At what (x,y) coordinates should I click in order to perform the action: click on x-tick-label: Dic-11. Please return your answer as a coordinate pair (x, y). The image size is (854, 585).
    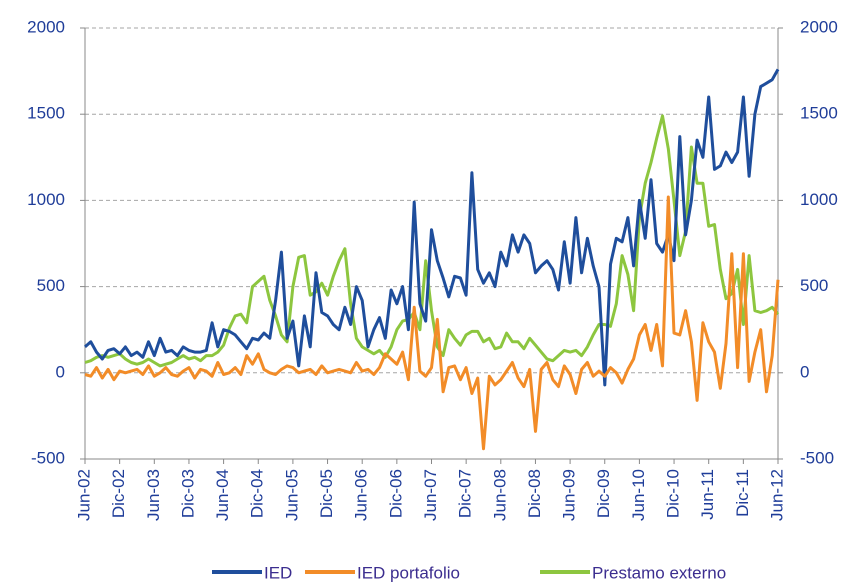
    Looking at the image, I should click on (742, 493).